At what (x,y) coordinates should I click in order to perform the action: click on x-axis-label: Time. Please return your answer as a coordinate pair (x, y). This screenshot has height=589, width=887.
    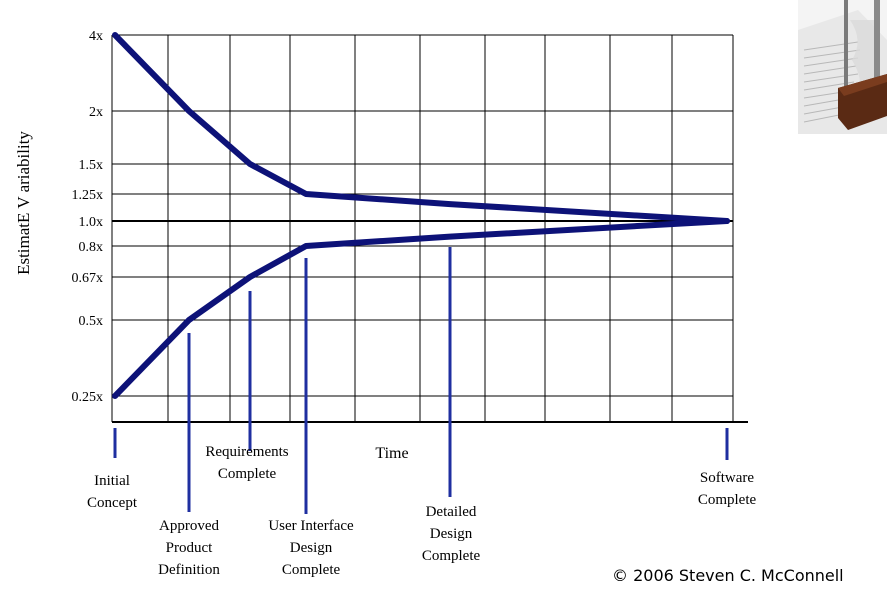
    Looking at the image, I should click on (391, 453).